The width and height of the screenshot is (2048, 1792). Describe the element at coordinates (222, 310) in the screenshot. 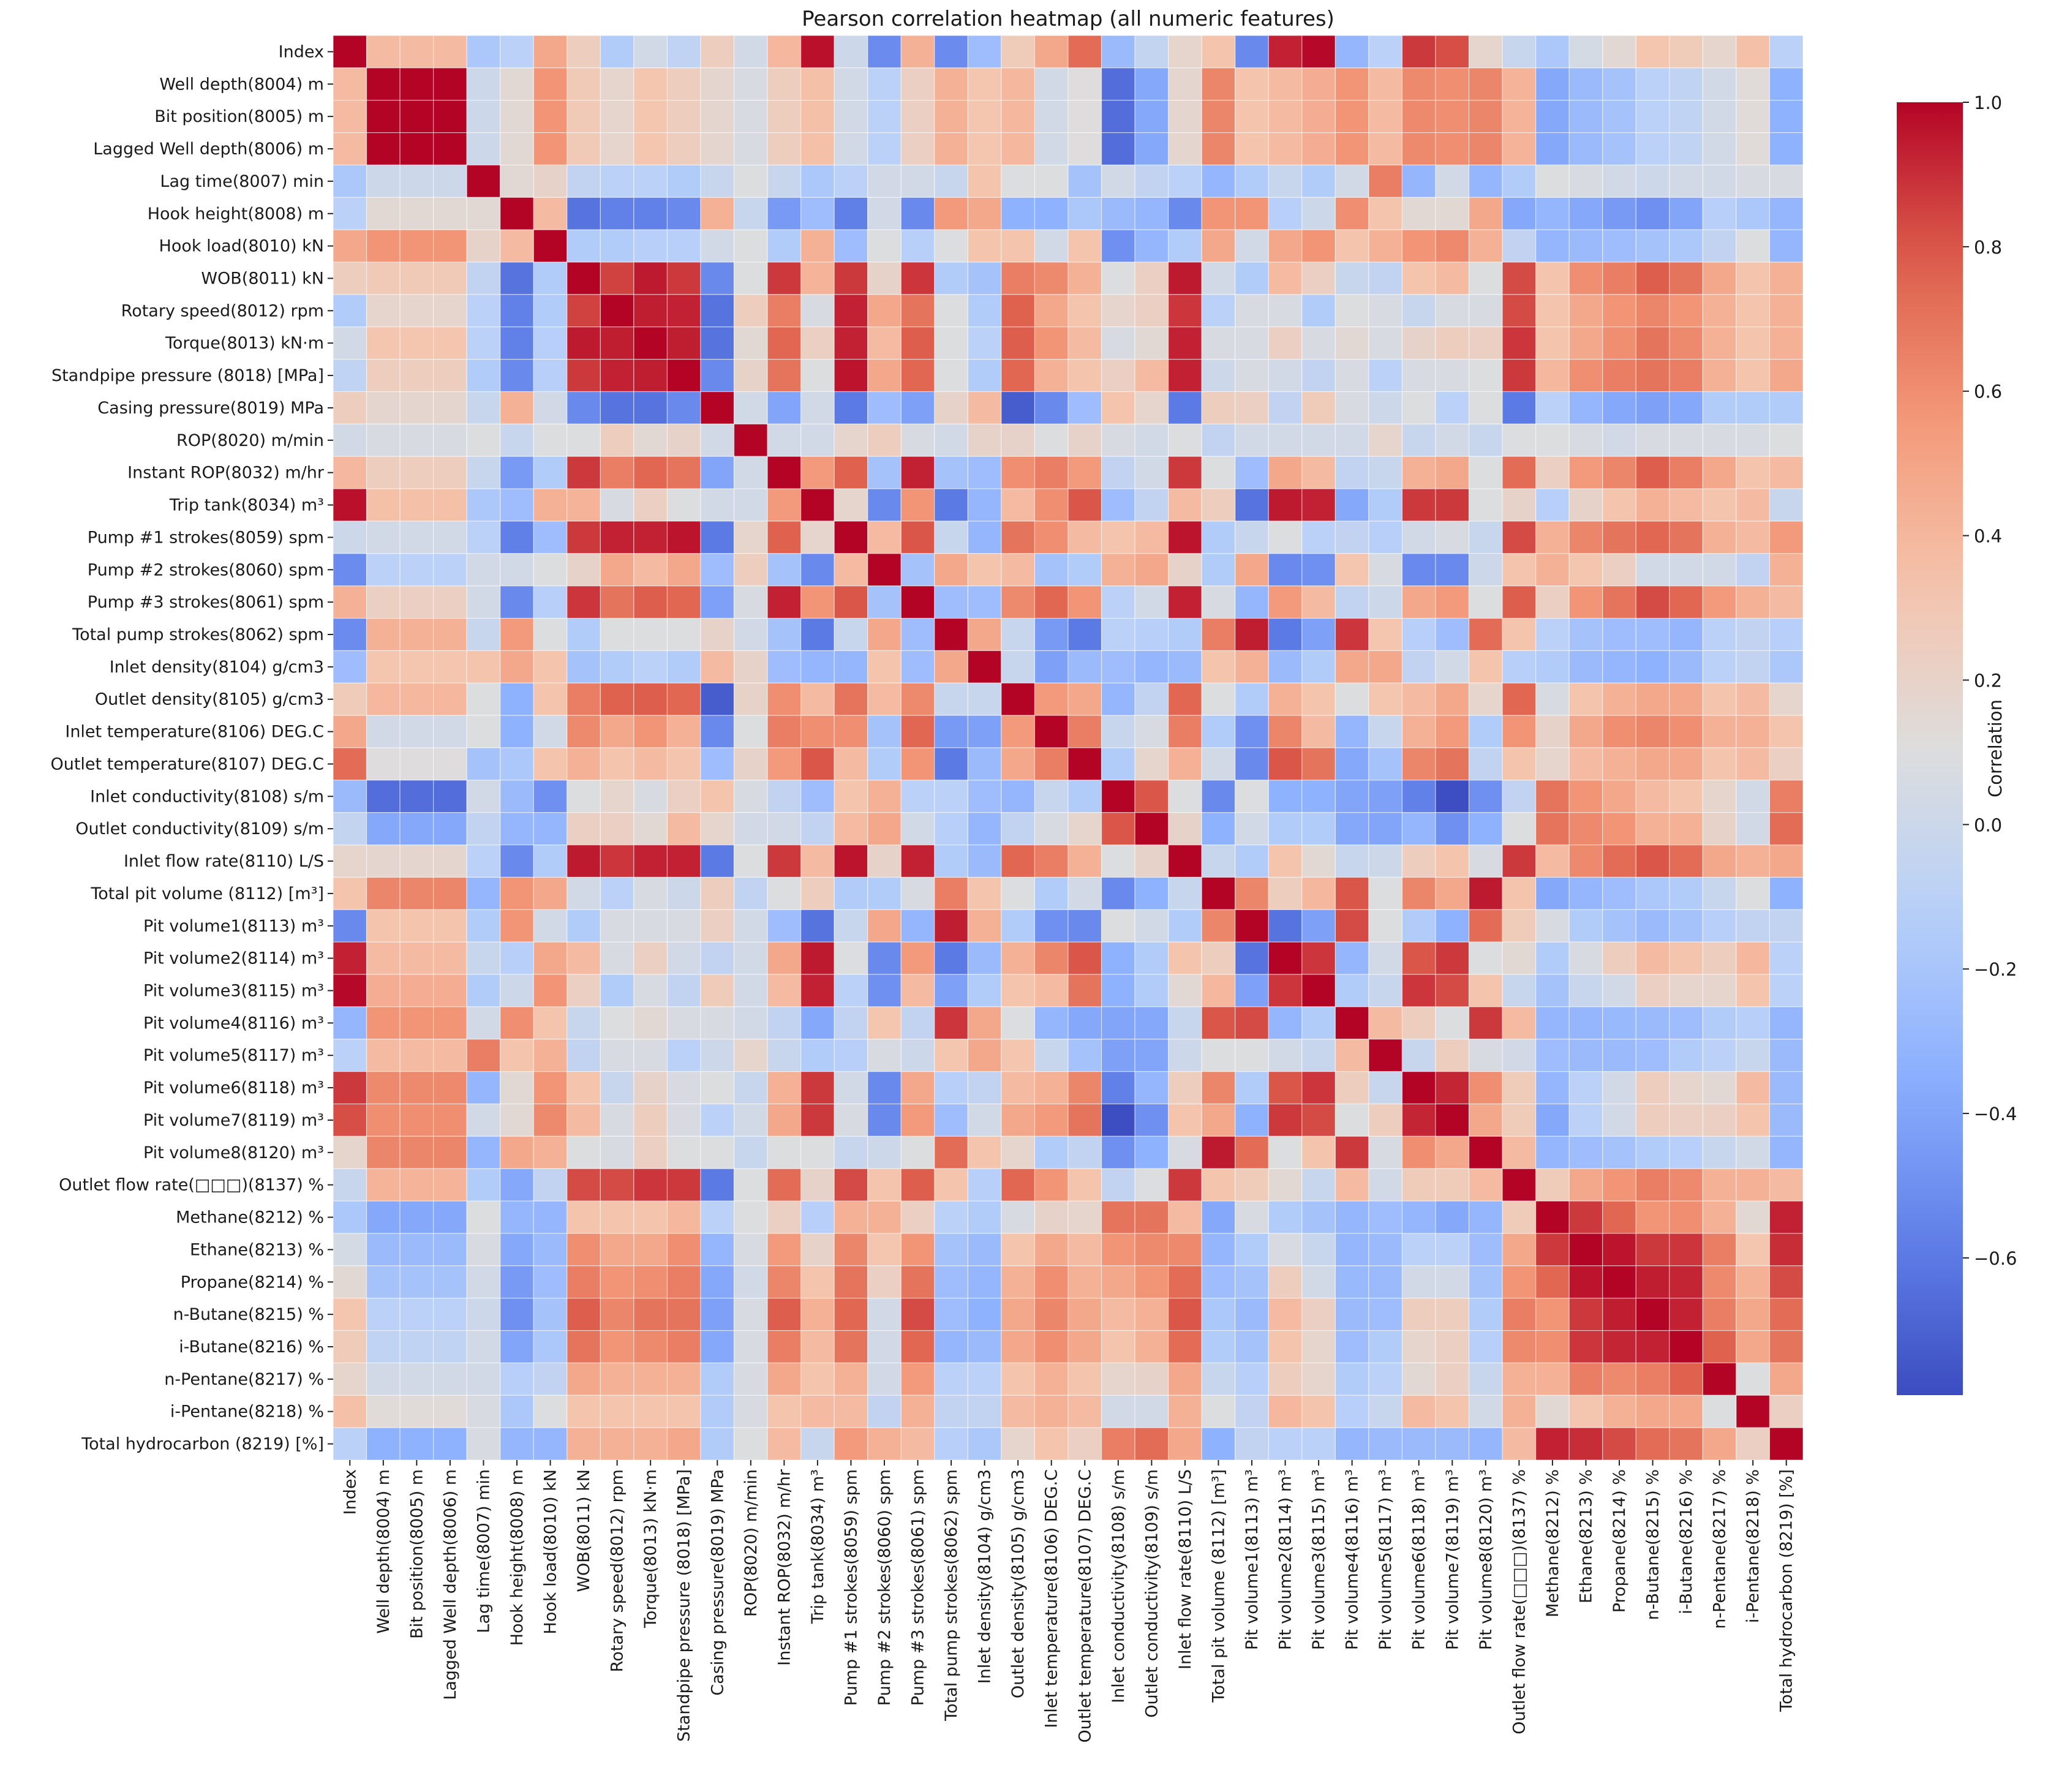

I see `y-tick-label: Rotary speed(8012) rpm` at that location.